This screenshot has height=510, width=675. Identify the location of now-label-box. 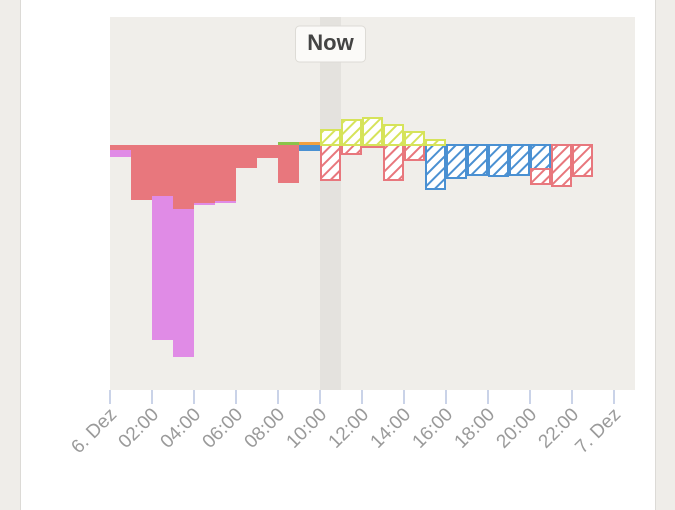
(330, 44).